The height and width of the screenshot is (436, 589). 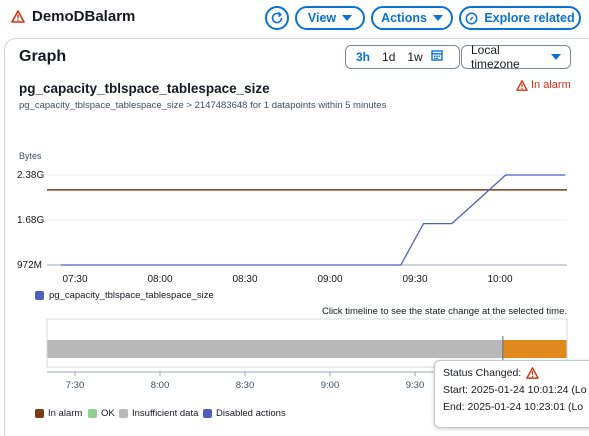 I want to click on timezone-select: Local timezone, so click(x=516, y=57).